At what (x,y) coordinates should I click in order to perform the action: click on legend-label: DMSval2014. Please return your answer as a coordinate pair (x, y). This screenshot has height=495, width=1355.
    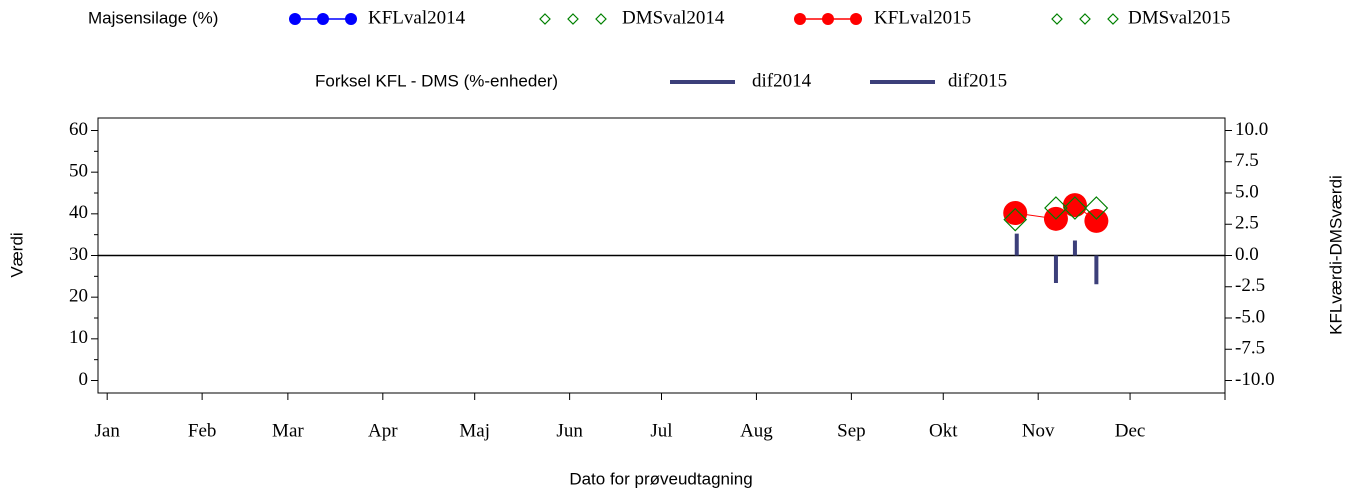
    Looking at the image, I should click on (673, 17).